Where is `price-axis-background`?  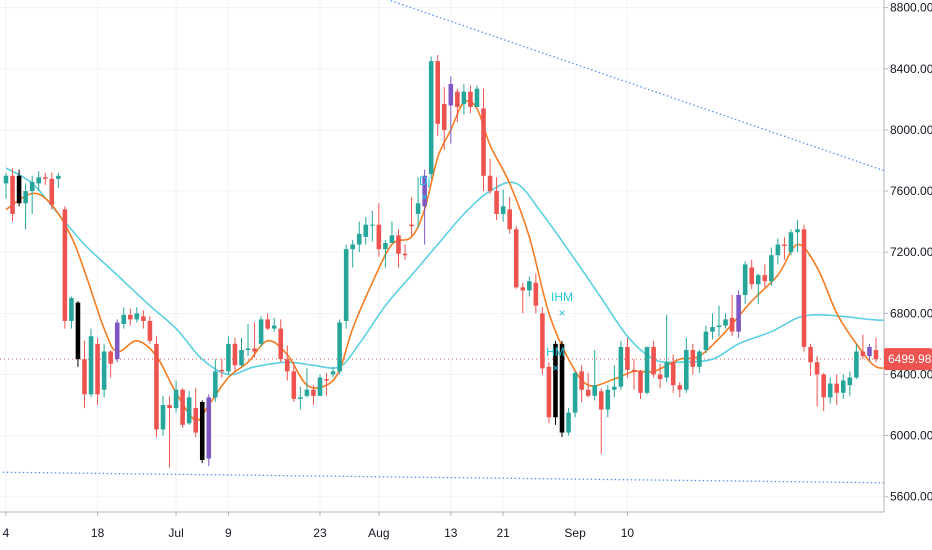
price-axis-background is located at coordinates (908, 256).